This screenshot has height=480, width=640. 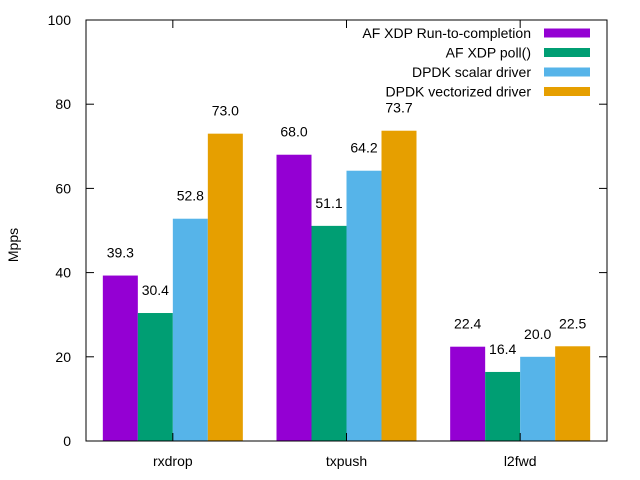 What do you see at coordinates (502, 349) in the screenshot?
I see `data-label: 16.4` at bounding box center [502, 349].